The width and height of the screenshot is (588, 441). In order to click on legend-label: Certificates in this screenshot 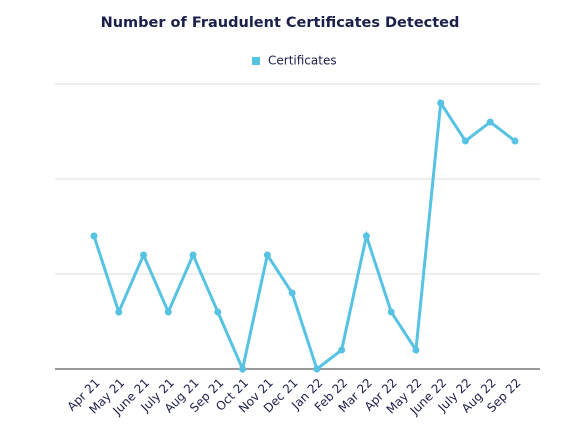, I will do `click(302, 61)`.